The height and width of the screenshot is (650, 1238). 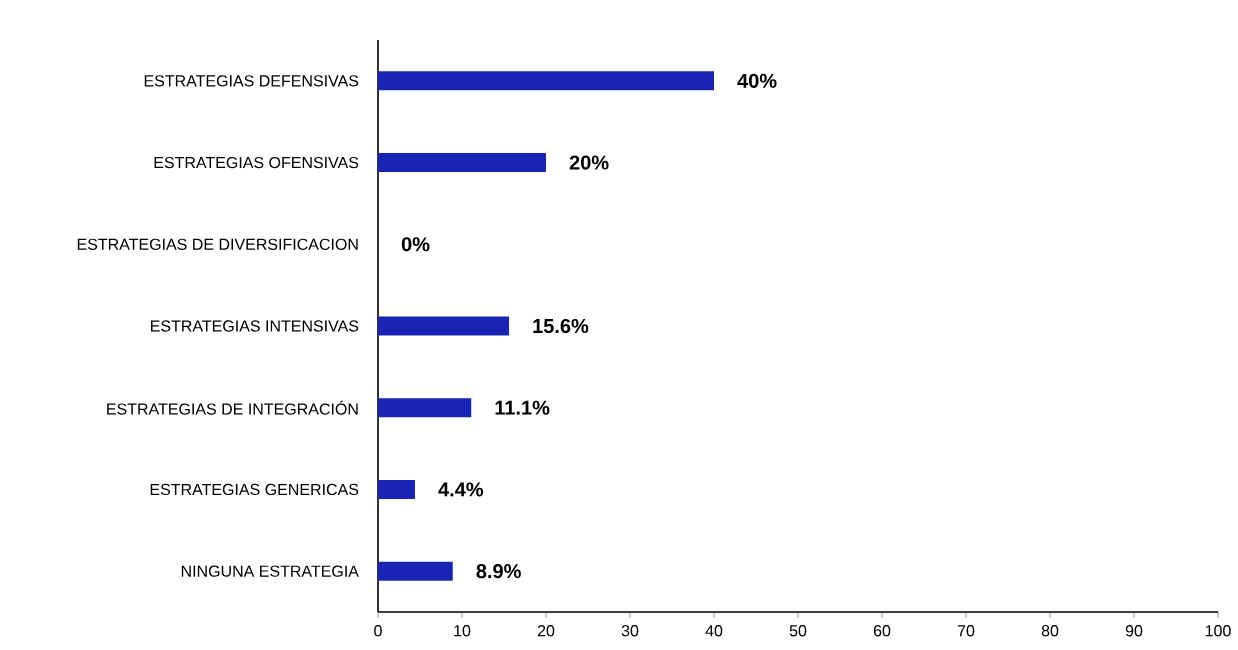 I want to click on data-label: 15.6%, so click(x=561, y=326).